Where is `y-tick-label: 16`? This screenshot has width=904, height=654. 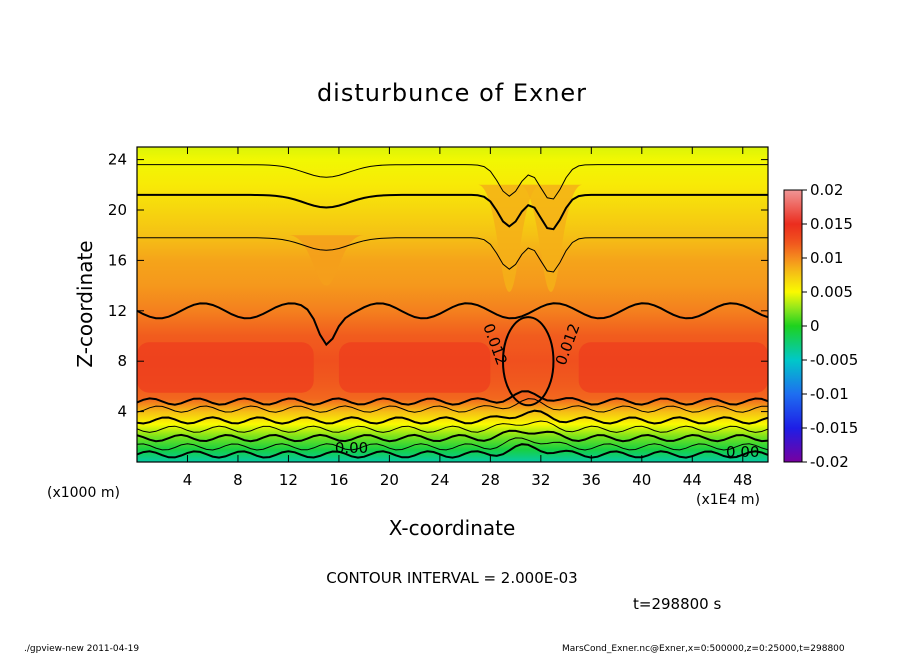 y-tick-label: 16 is located at coordinates (117, 260).